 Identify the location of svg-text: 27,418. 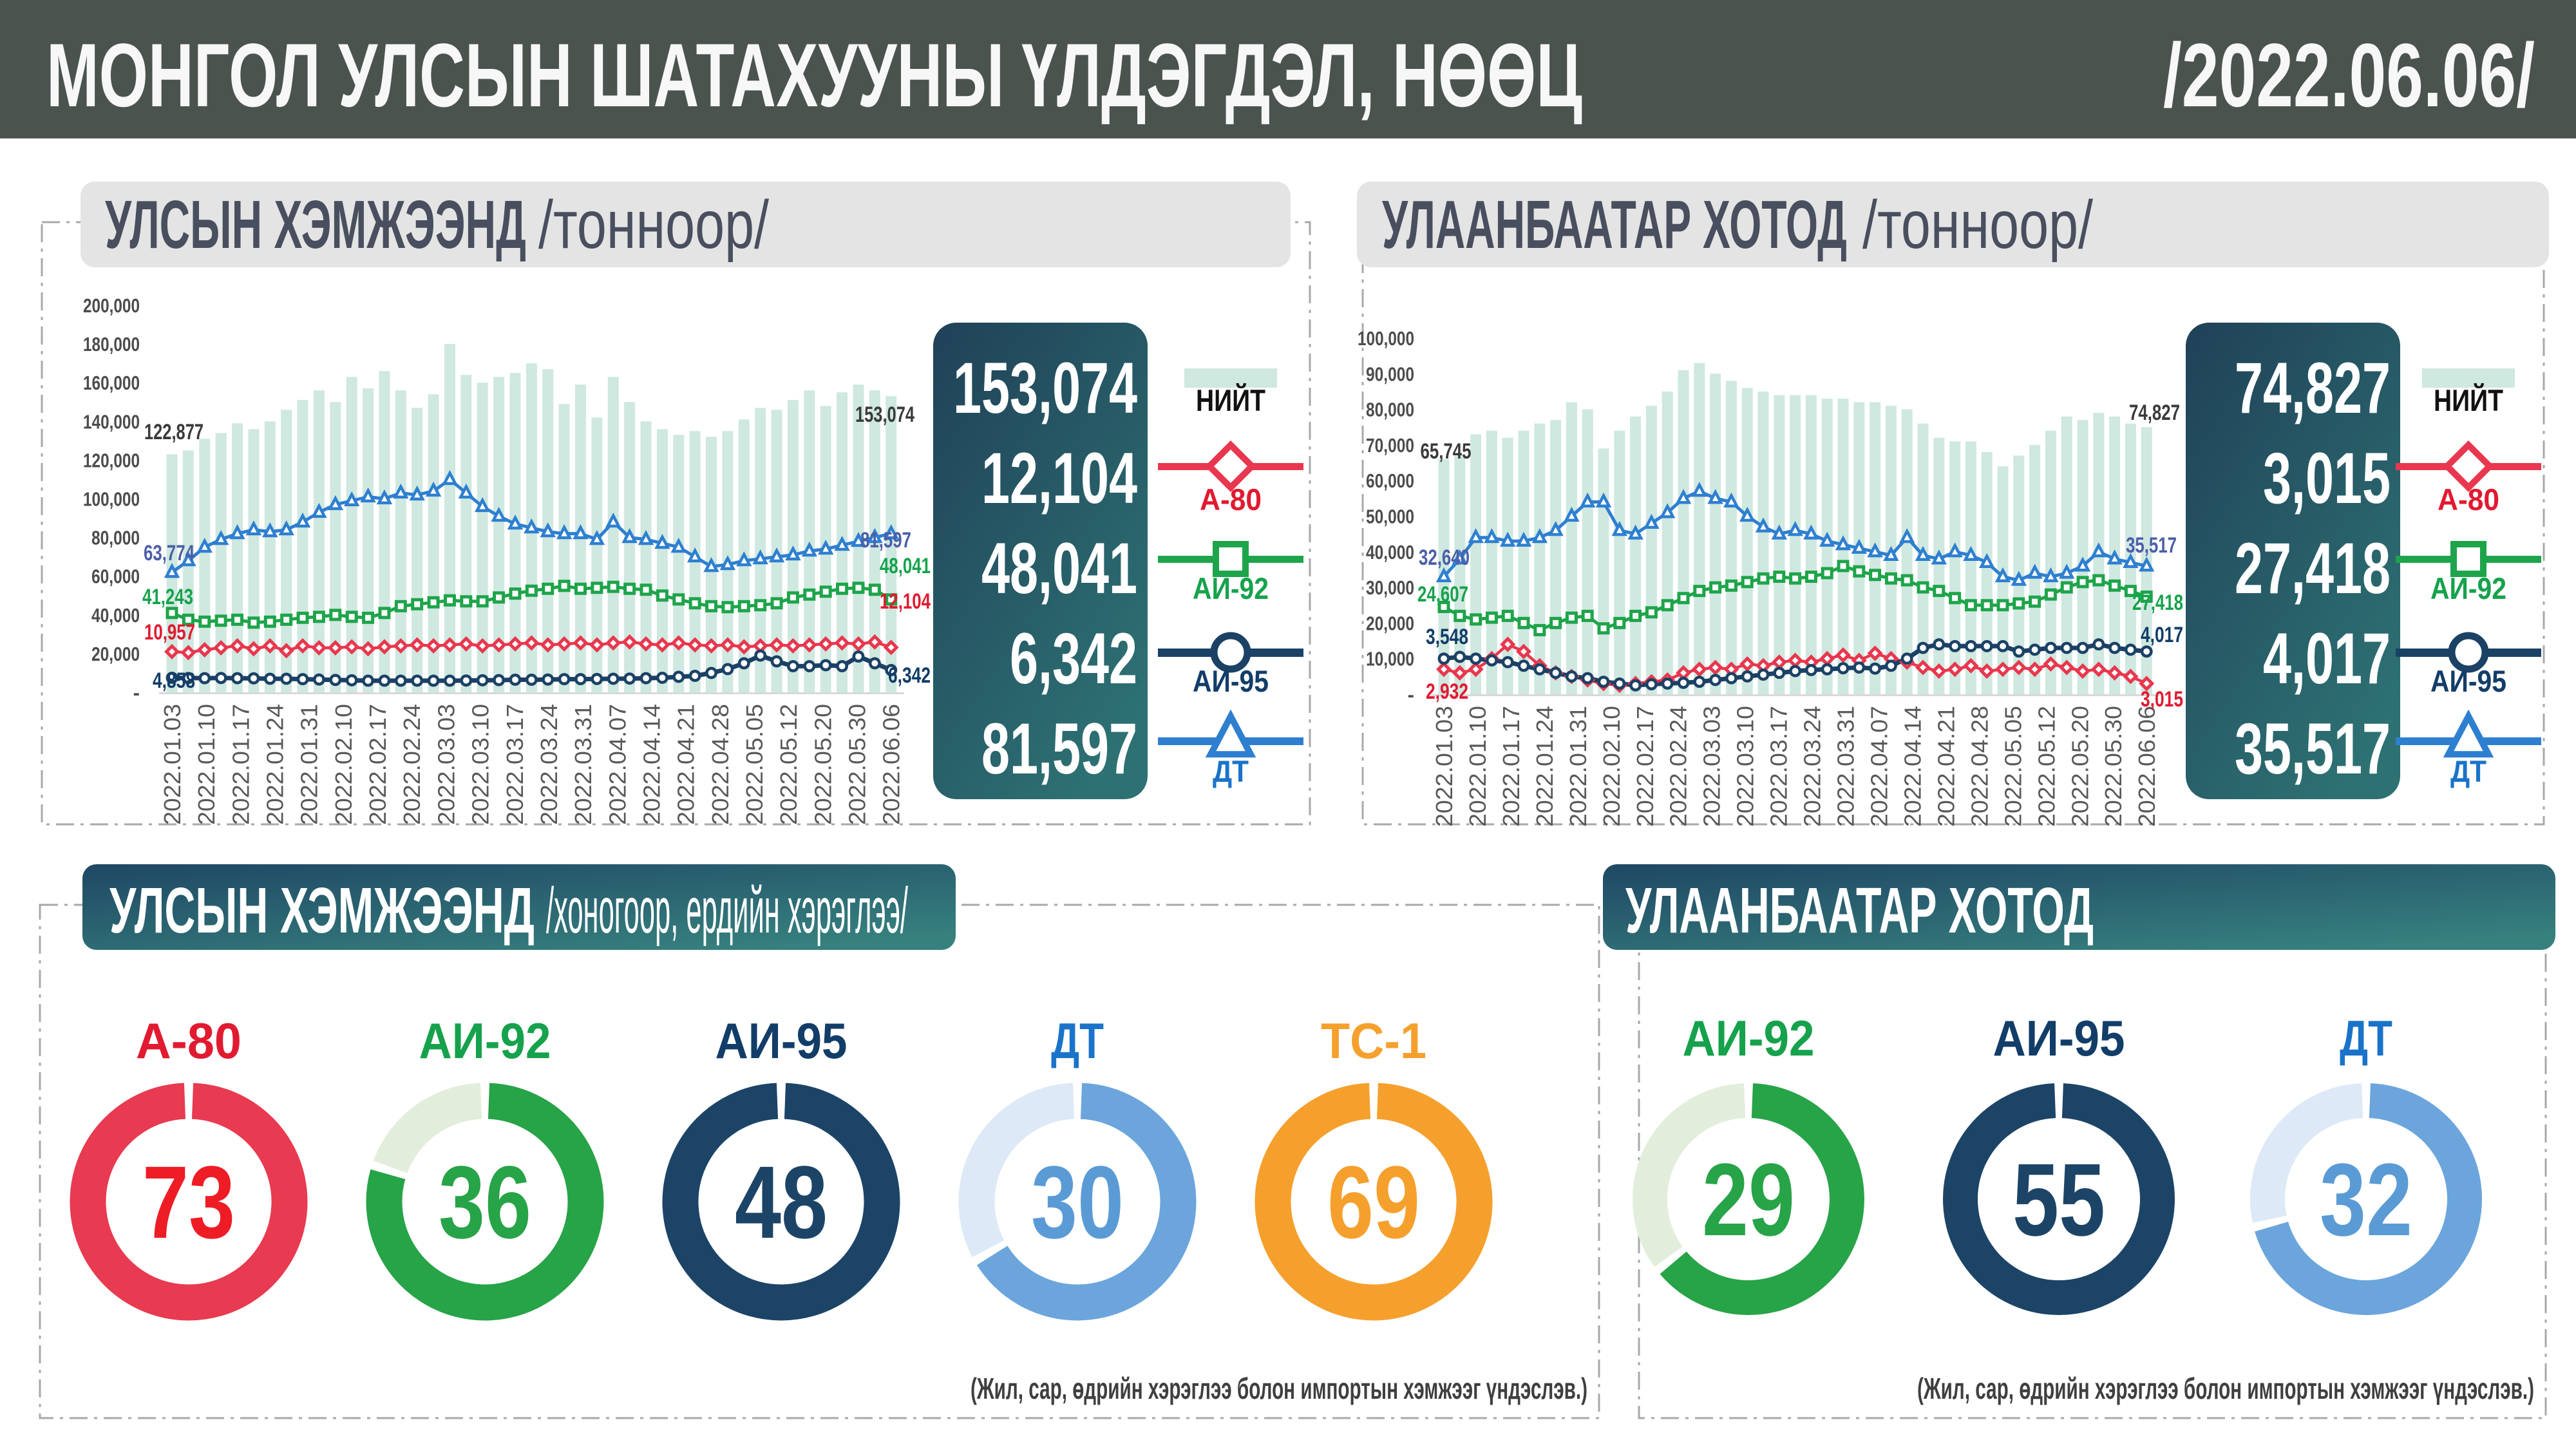
(2313, 569).